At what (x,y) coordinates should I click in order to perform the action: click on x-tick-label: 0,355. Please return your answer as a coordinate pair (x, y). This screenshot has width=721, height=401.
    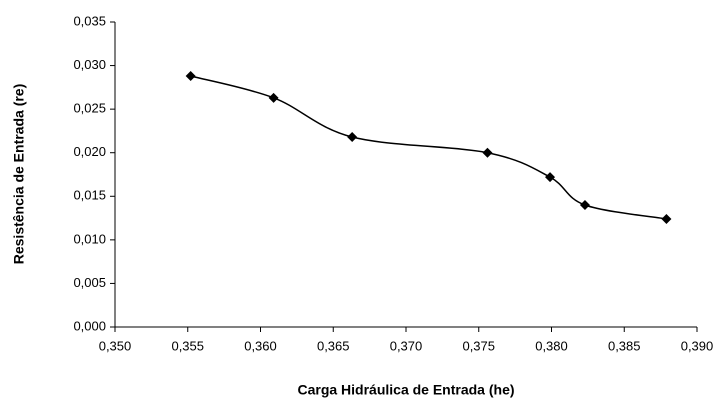
    Looking at the image, I should click on (187, 345).